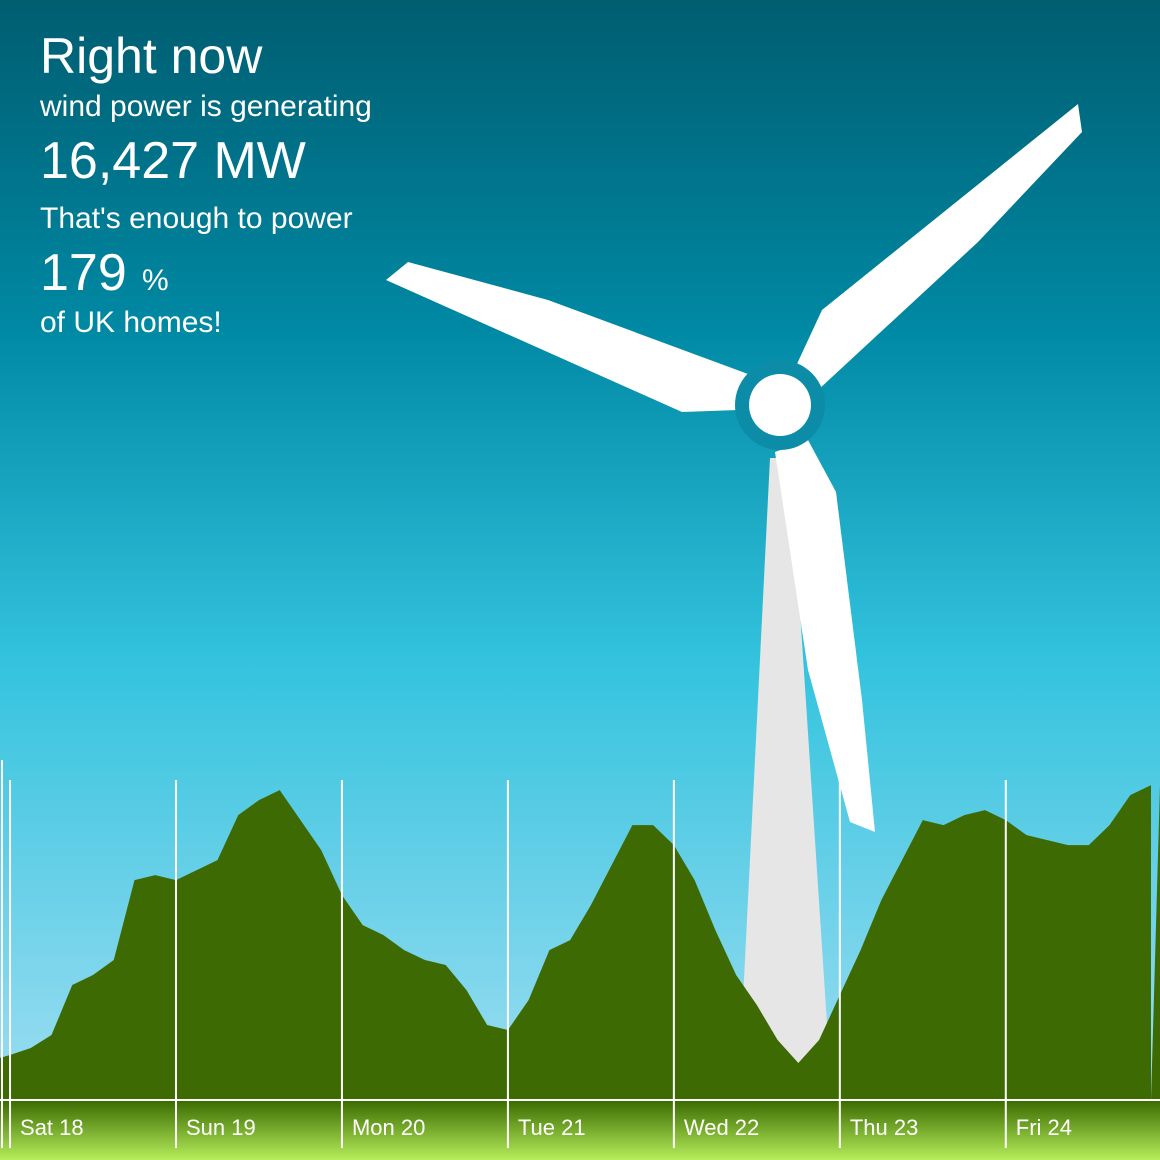  Describe the element at coordinates (131, 322) in the screenshot. I see `caption: of UK homes!` at that location.